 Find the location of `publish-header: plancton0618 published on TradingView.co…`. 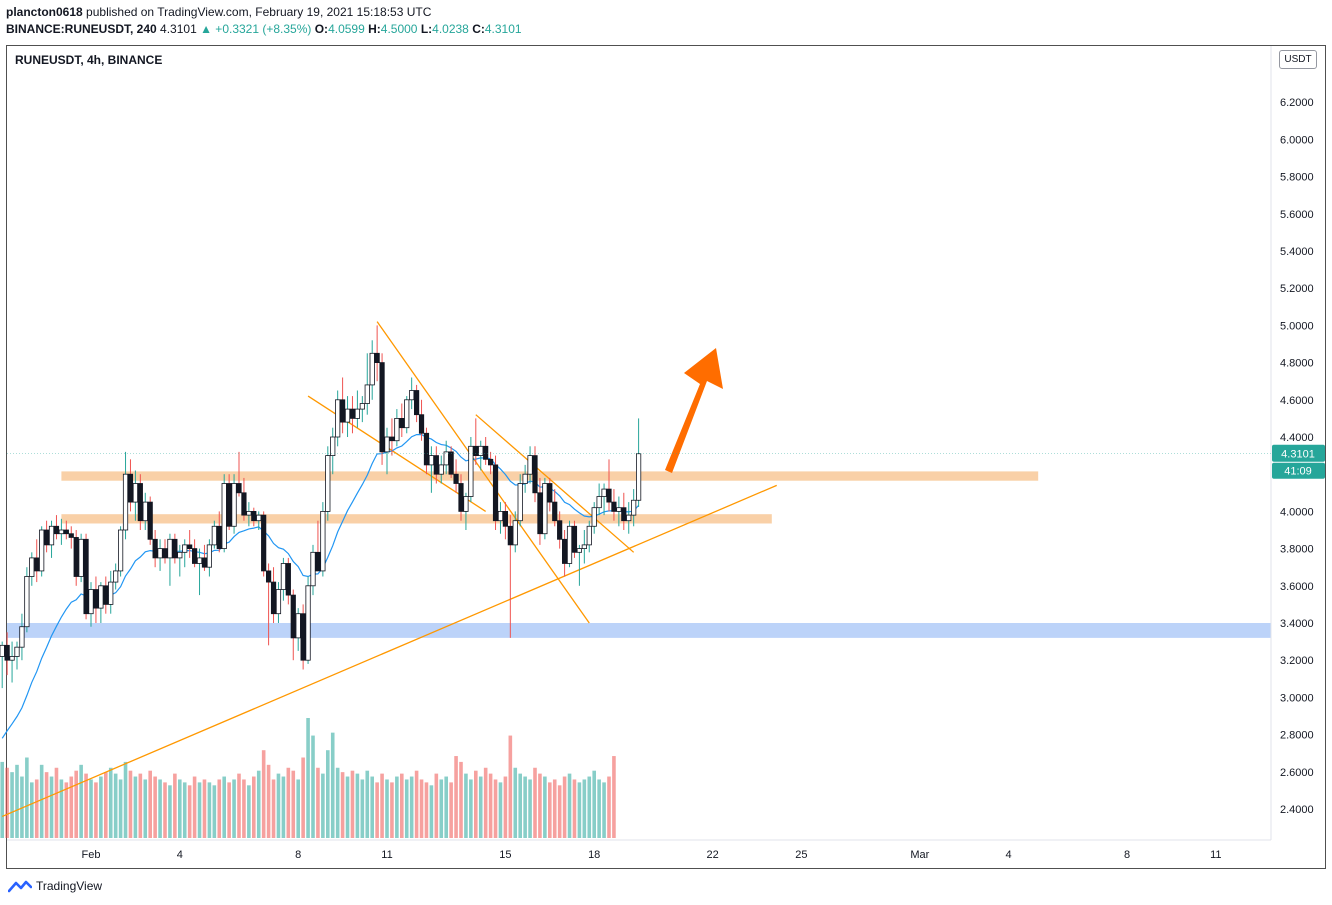

publish-header: plancton0618 published on TradingView.co… is located at coordinates (218, 12).